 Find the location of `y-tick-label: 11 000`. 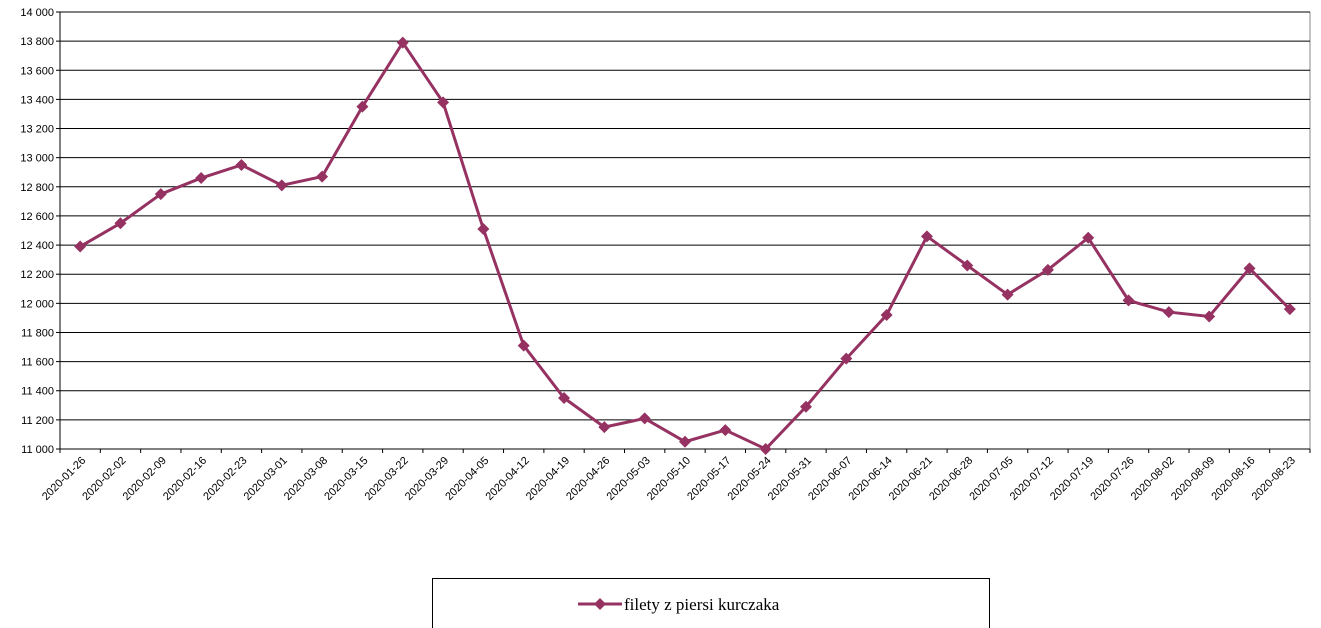

y-tick-label: 11 000 is located at coordinates (37, 450).